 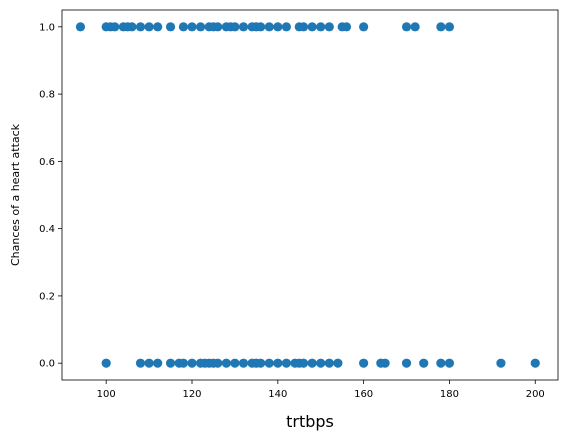 What do you see at coordinates (106, 394) in the screenshot?
I see `x-tick-label: 100` at bounding box center [106, 394].